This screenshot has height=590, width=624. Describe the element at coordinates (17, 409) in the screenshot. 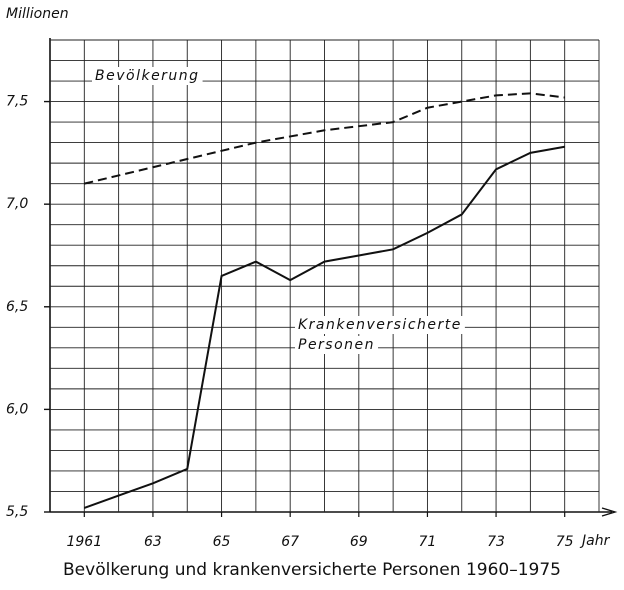

I see `y-tick-label: 6,0` at that location.